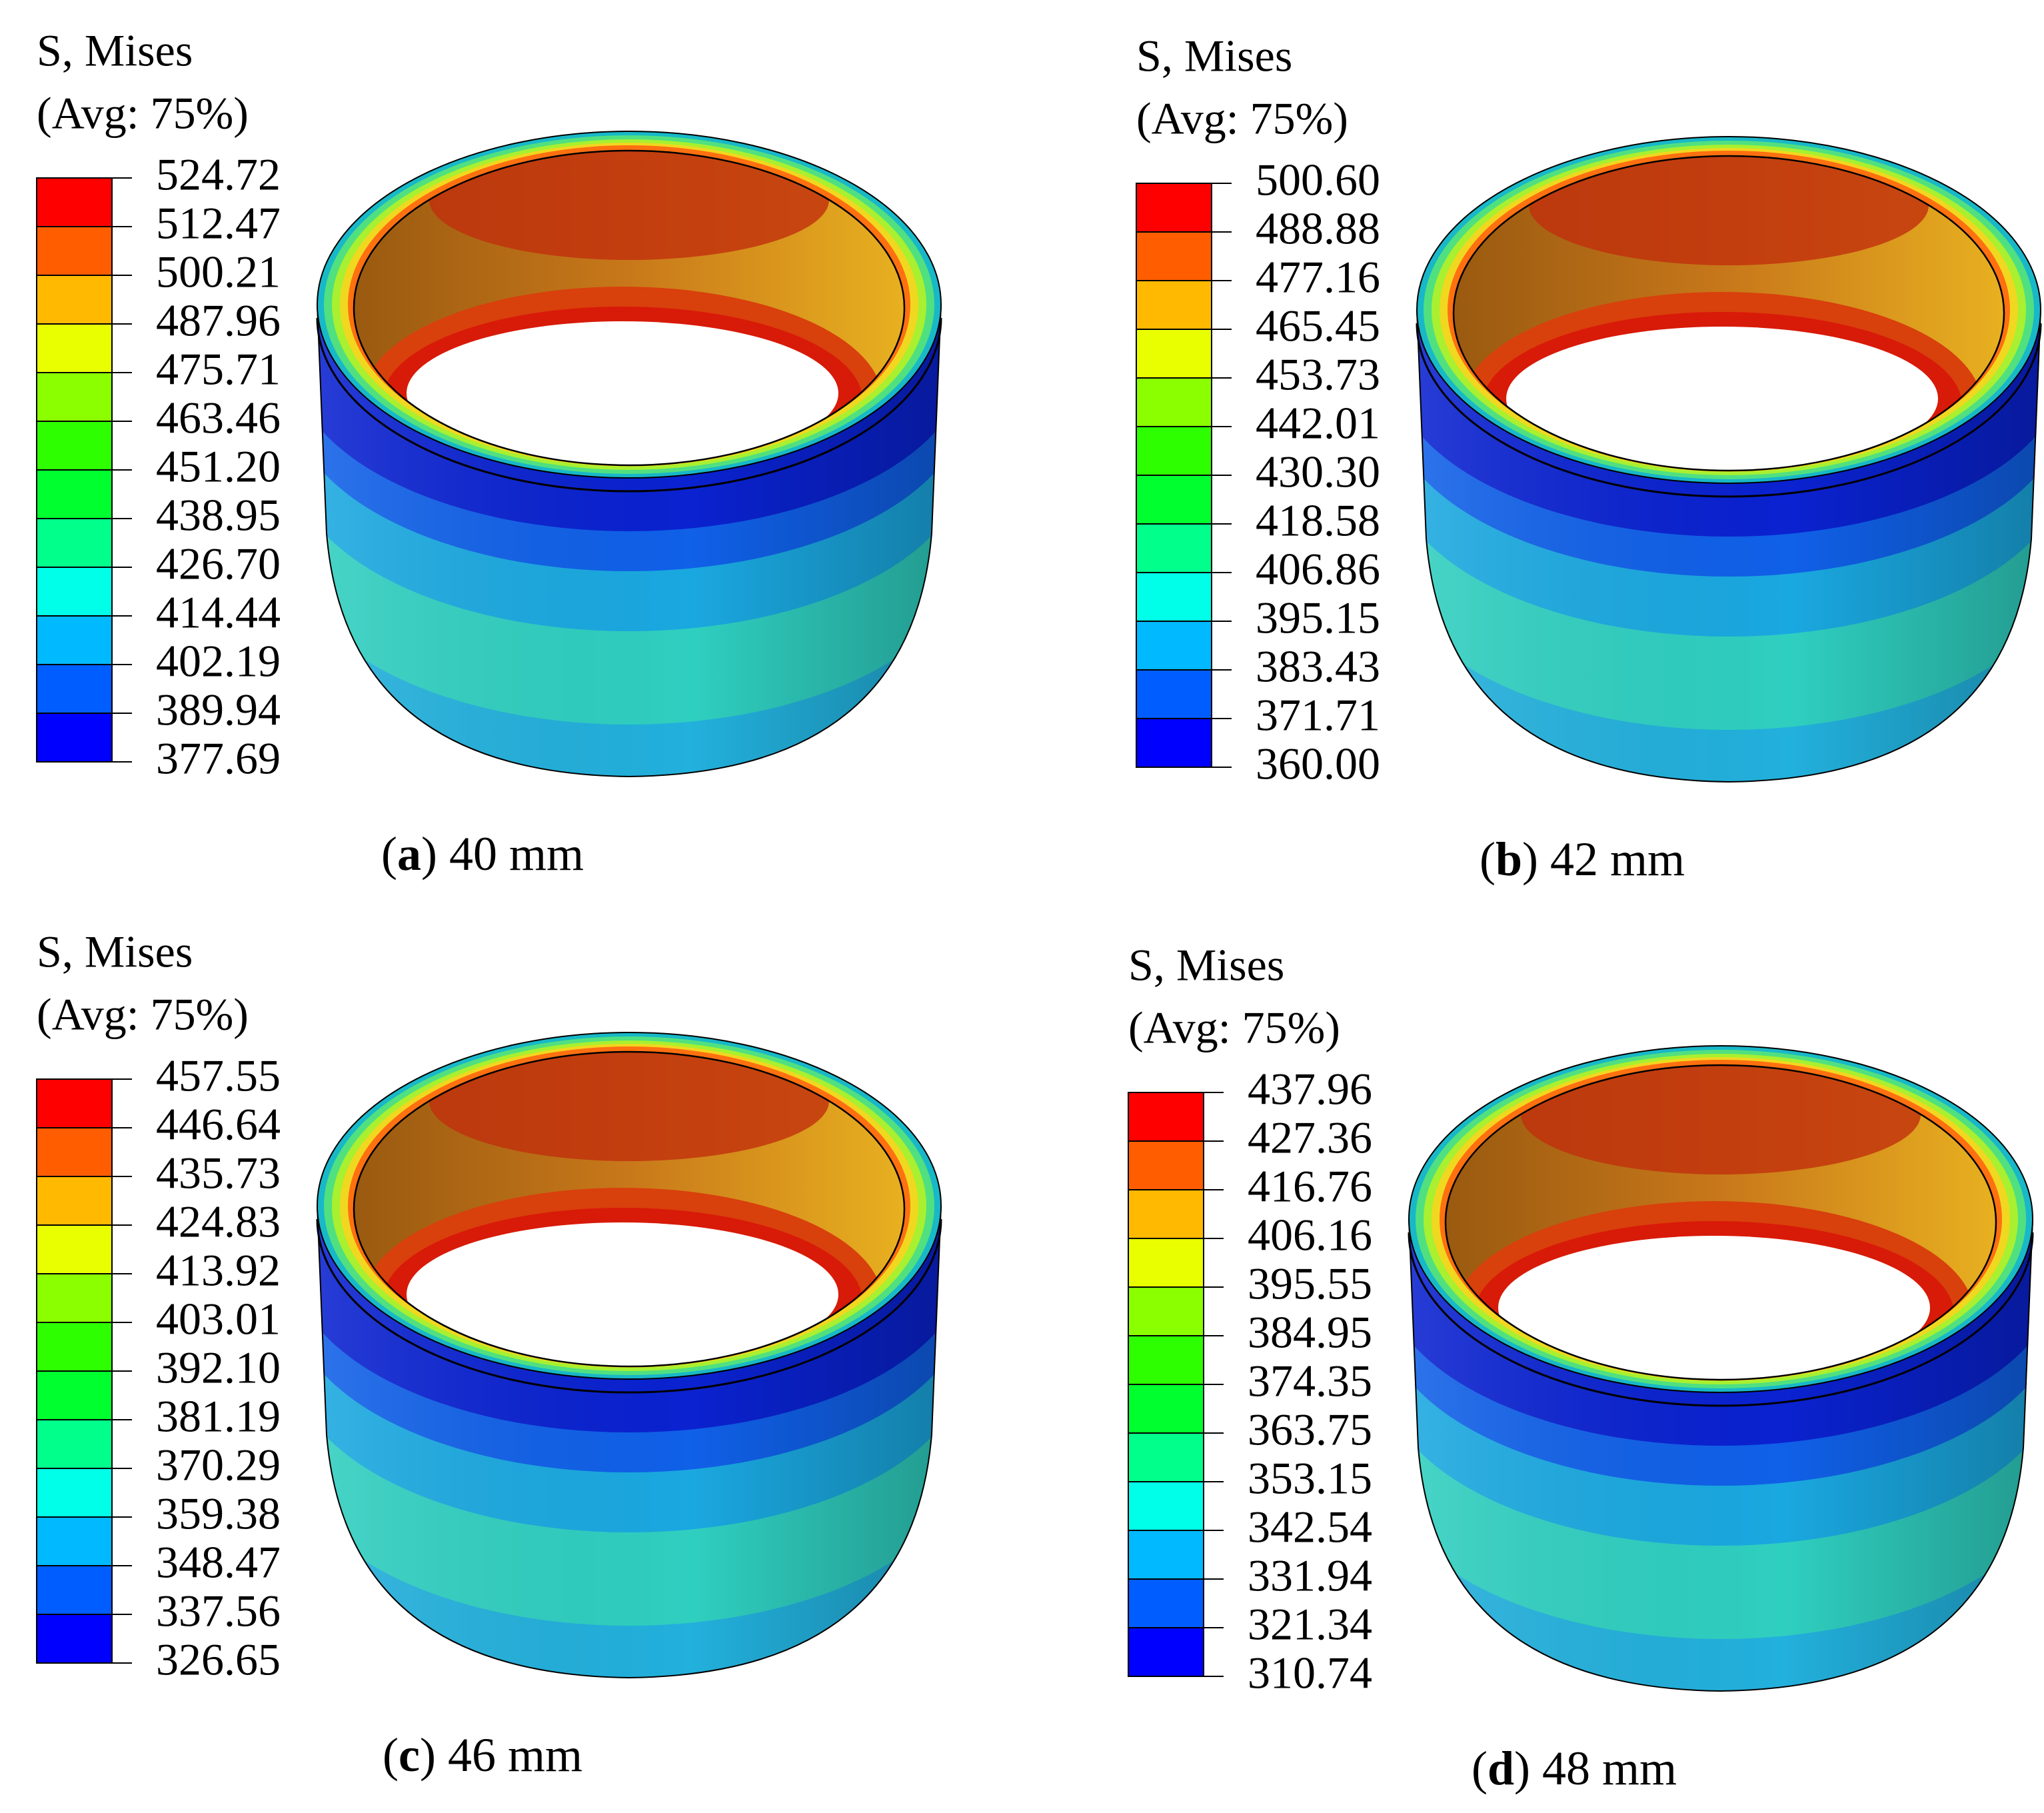  What do you see at coordinates (1310, 1137) in the screenshot?
I see `legend-label: 427.36` at bounding box center [1310, 1137].